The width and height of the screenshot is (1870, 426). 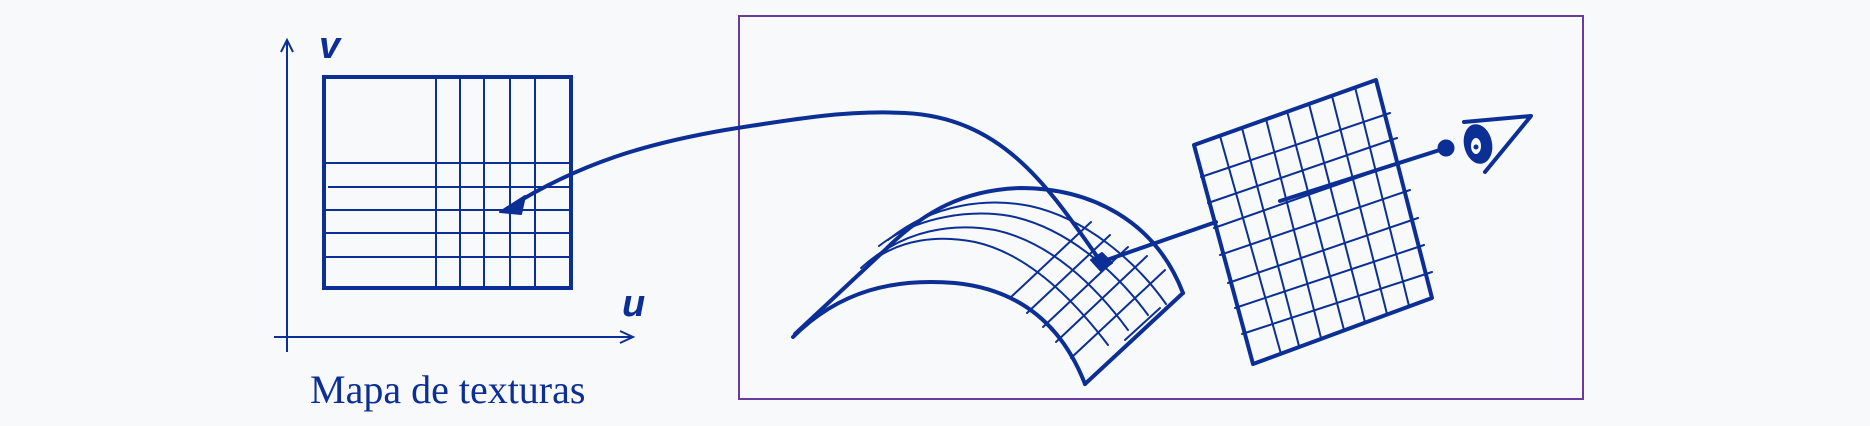 I want to click on arrow-head-icon, so click(x=512, y=205).